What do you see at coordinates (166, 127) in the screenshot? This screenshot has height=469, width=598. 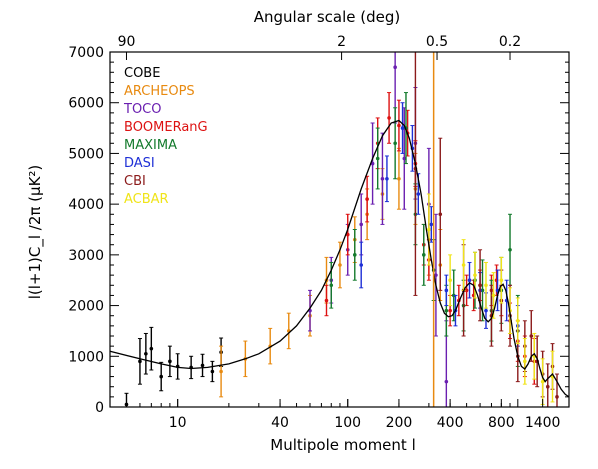 I see `legend-entry-boomerang: BOOMERanG` at bounding box center [166, 127].